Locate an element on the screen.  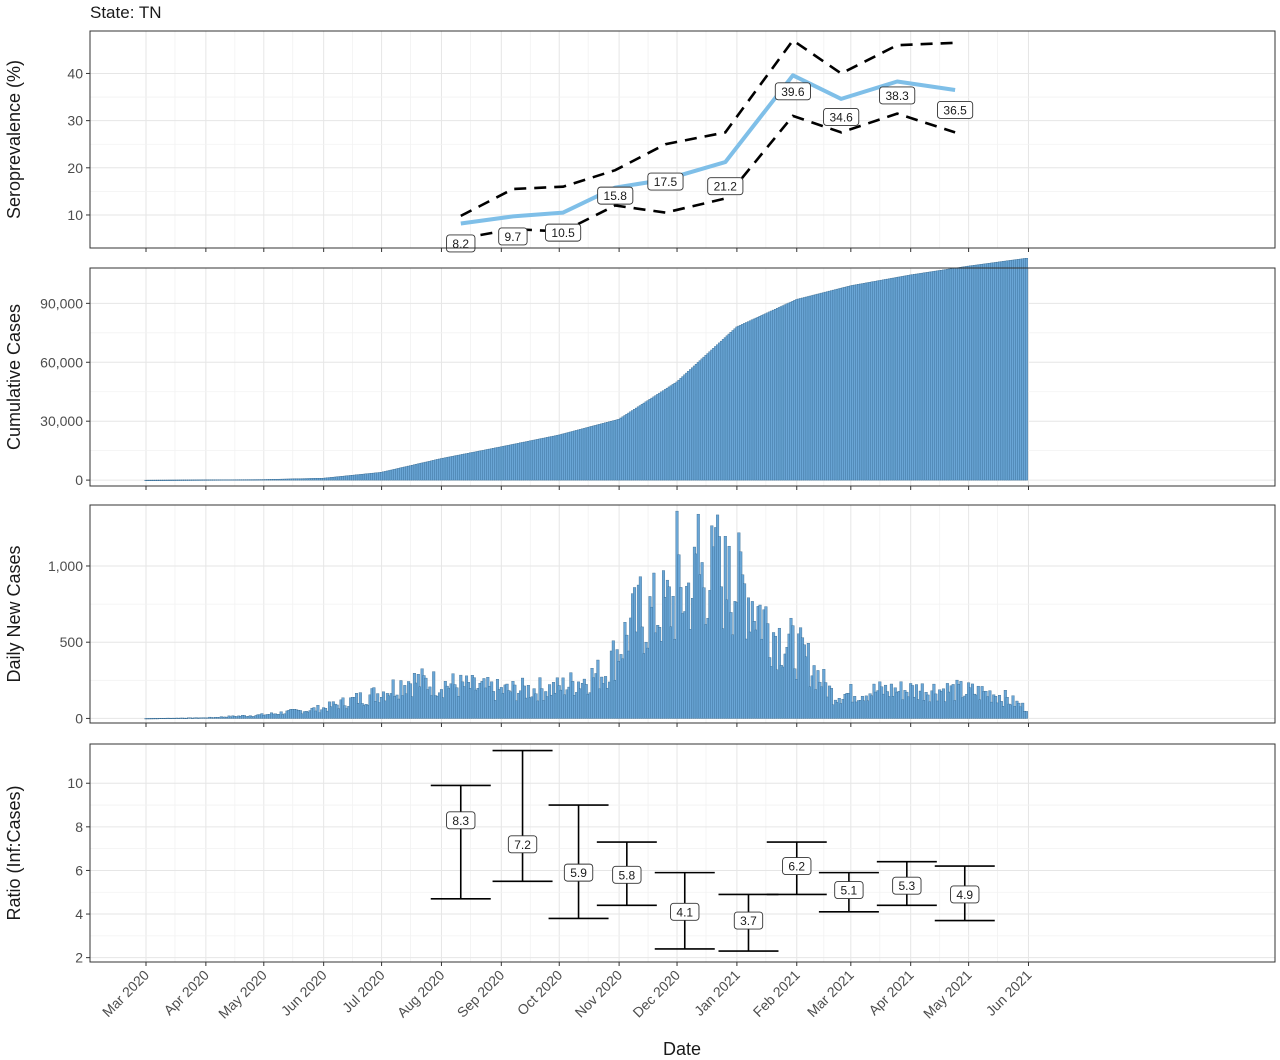
data-label: 7.2 is located at coordinates (522, 845).